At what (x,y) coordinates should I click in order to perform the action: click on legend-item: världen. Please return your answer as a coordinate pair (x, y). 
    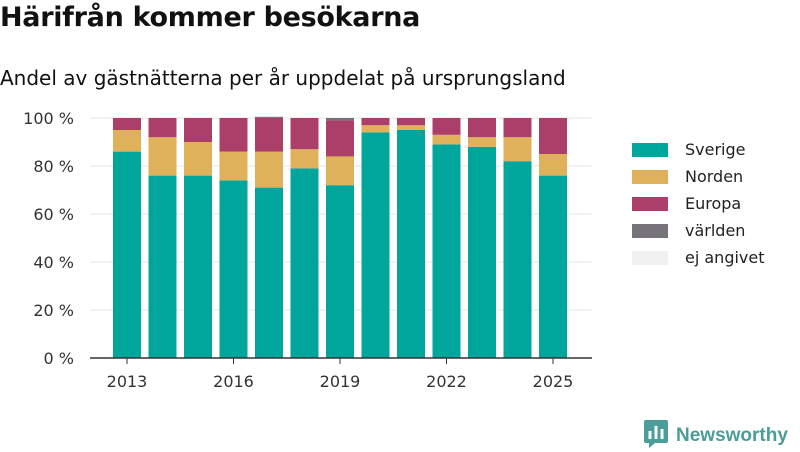
    Looking at the image, I should click on (698, 230).